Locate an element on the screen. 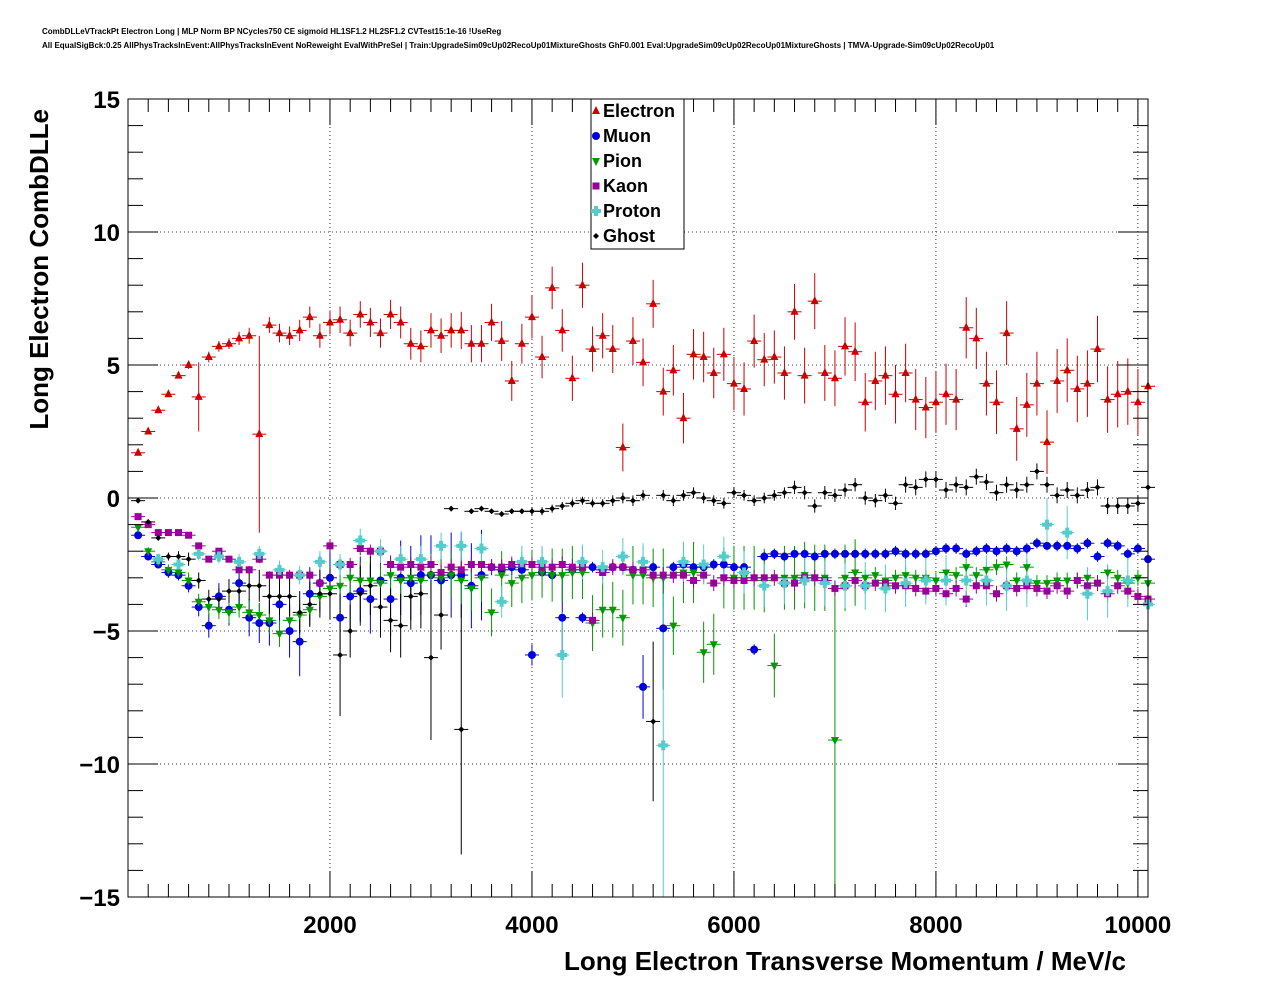  y-tick-label: −10 is located at coordinates (99, 765).